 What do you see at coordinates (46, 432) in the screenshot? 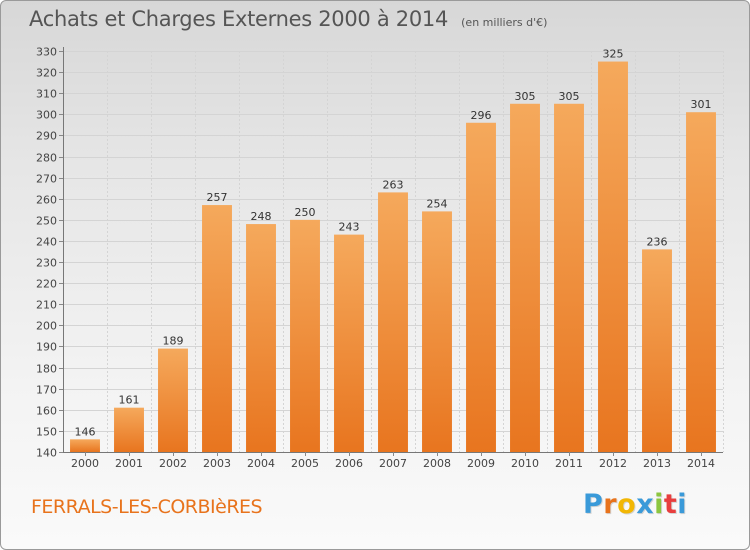
I see `y-tick-label: 150` at bounding box center [46, 432].